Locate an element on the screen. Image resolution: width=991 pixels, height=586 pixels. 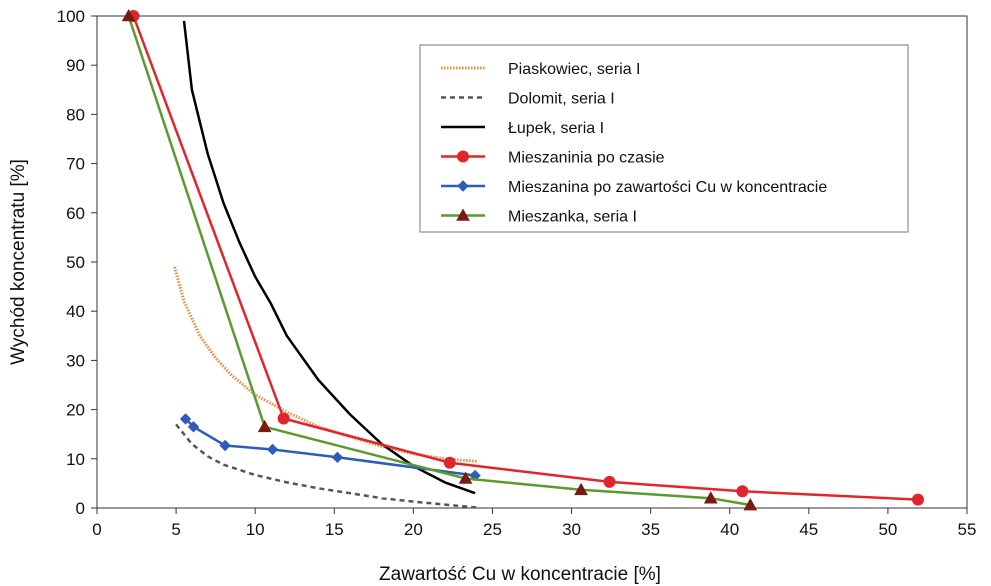
legend-label: Mieszaninia po czasie is located at coordinates (586, 158).